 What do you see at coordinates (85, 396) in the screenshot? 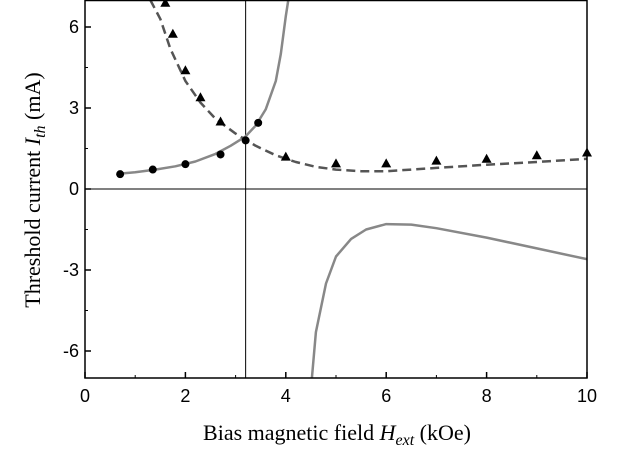
I see `x-tick-label: 0` at bounding box center [85, 396].